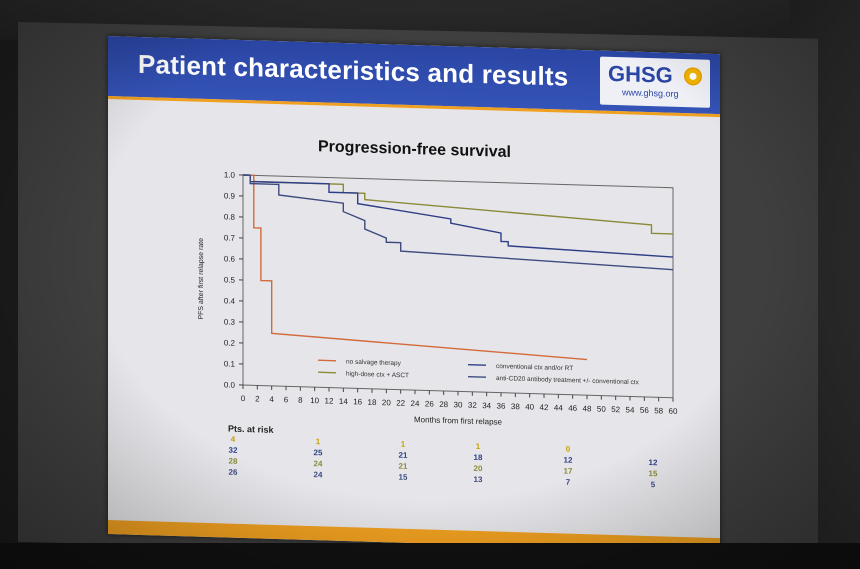 The height and width of the screenshot is (569, 860). I want to click on x-tick-label: 40, so click(529, 406).